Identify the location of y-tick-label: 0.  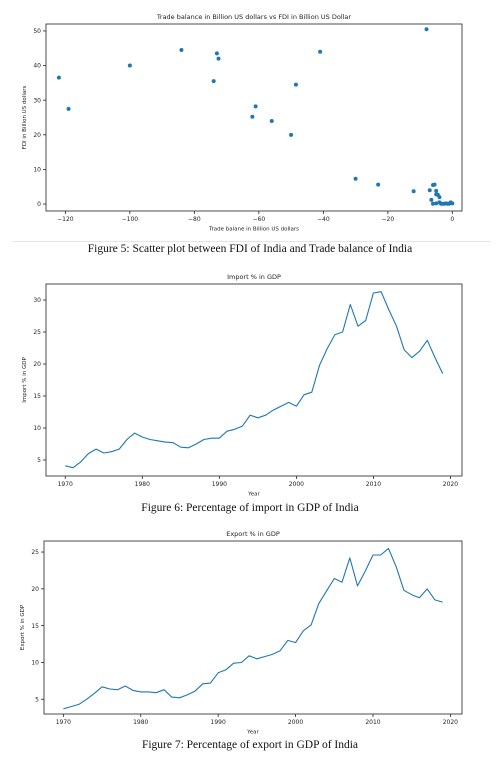
(39, 204).